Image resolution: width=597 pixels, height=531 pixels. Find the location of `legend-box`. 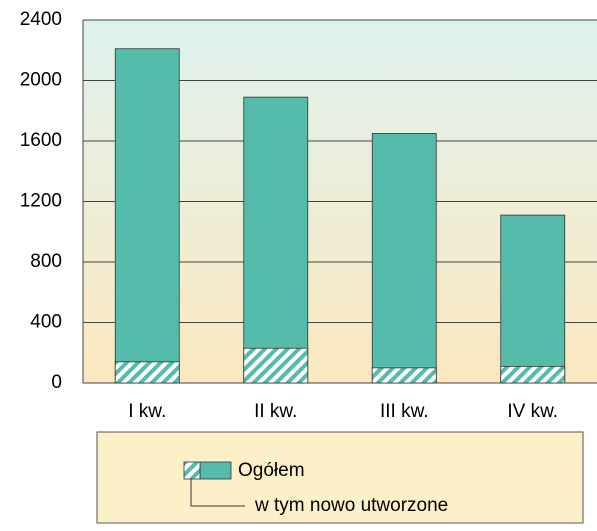

legend-box is located at coordinates (340, 477).